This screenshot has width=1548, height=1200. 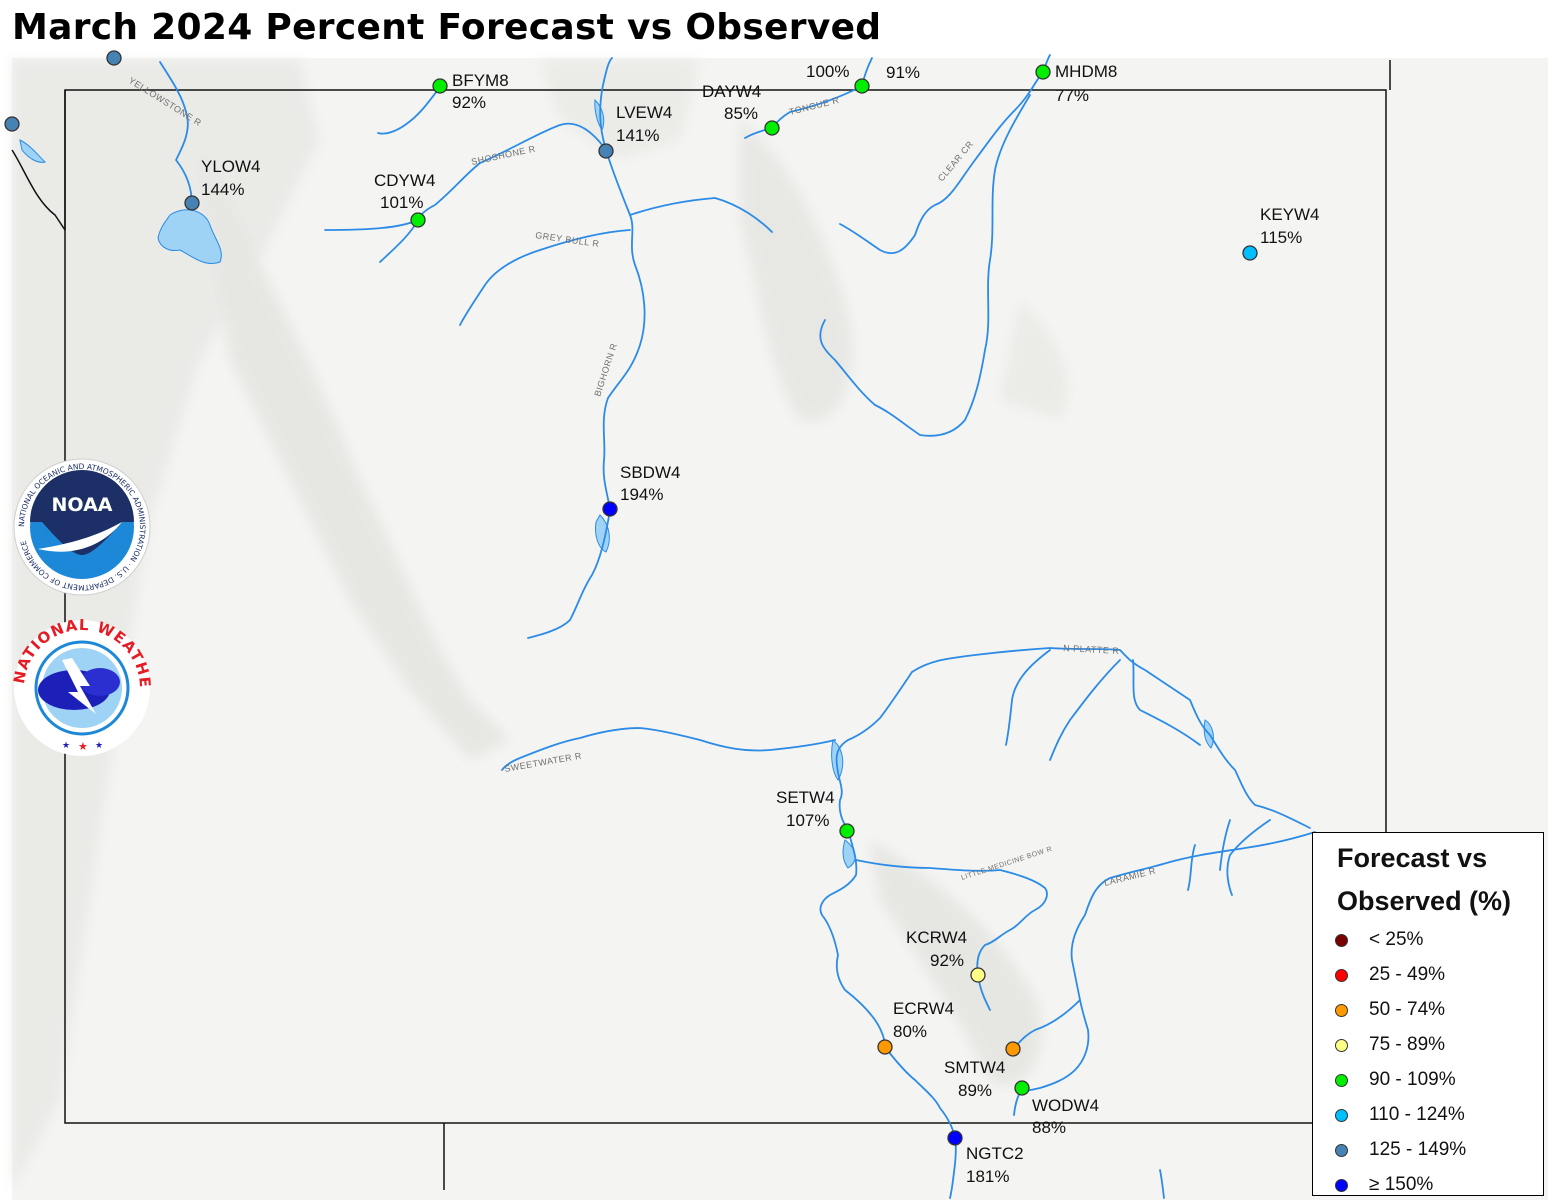 I want to click on gauge-marker-kcrw4, so click(x=978, y=975).